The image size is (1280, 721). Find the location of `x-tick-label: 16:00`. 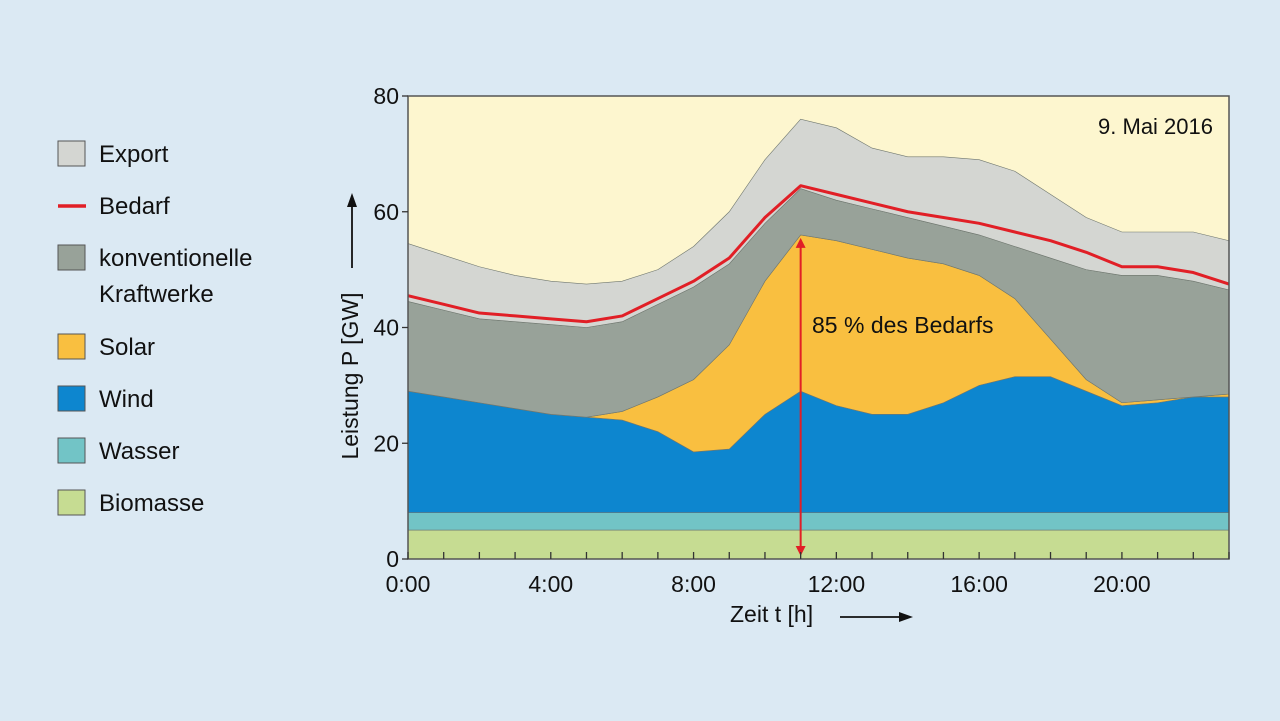

x-tick-label: 16:00 is located at coordinates (979, 584).